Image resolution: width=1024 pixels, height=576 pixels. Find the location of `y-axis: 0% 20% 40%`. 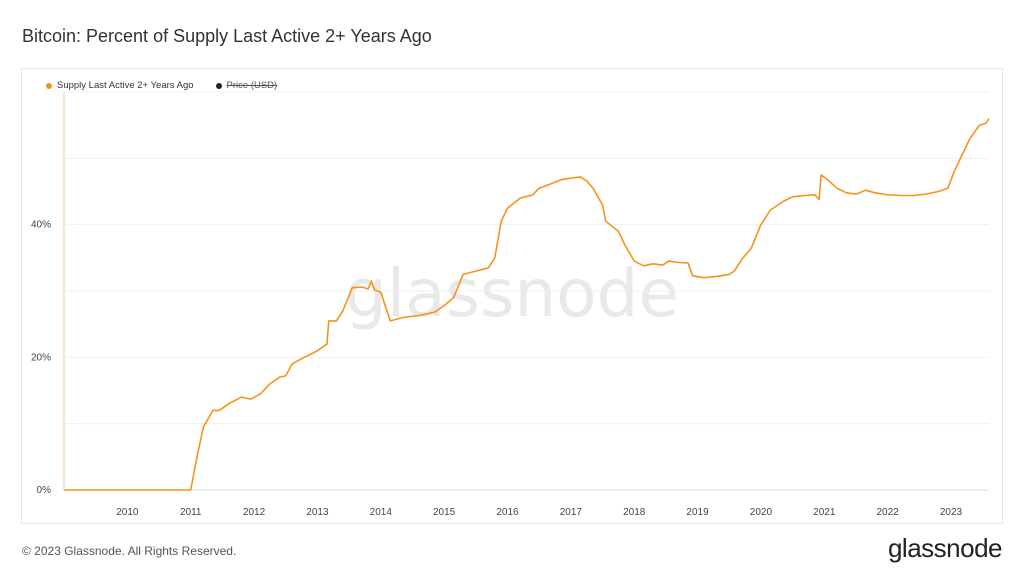

y-axis: 0% 20% 40% is located at coordinates (41, 358).